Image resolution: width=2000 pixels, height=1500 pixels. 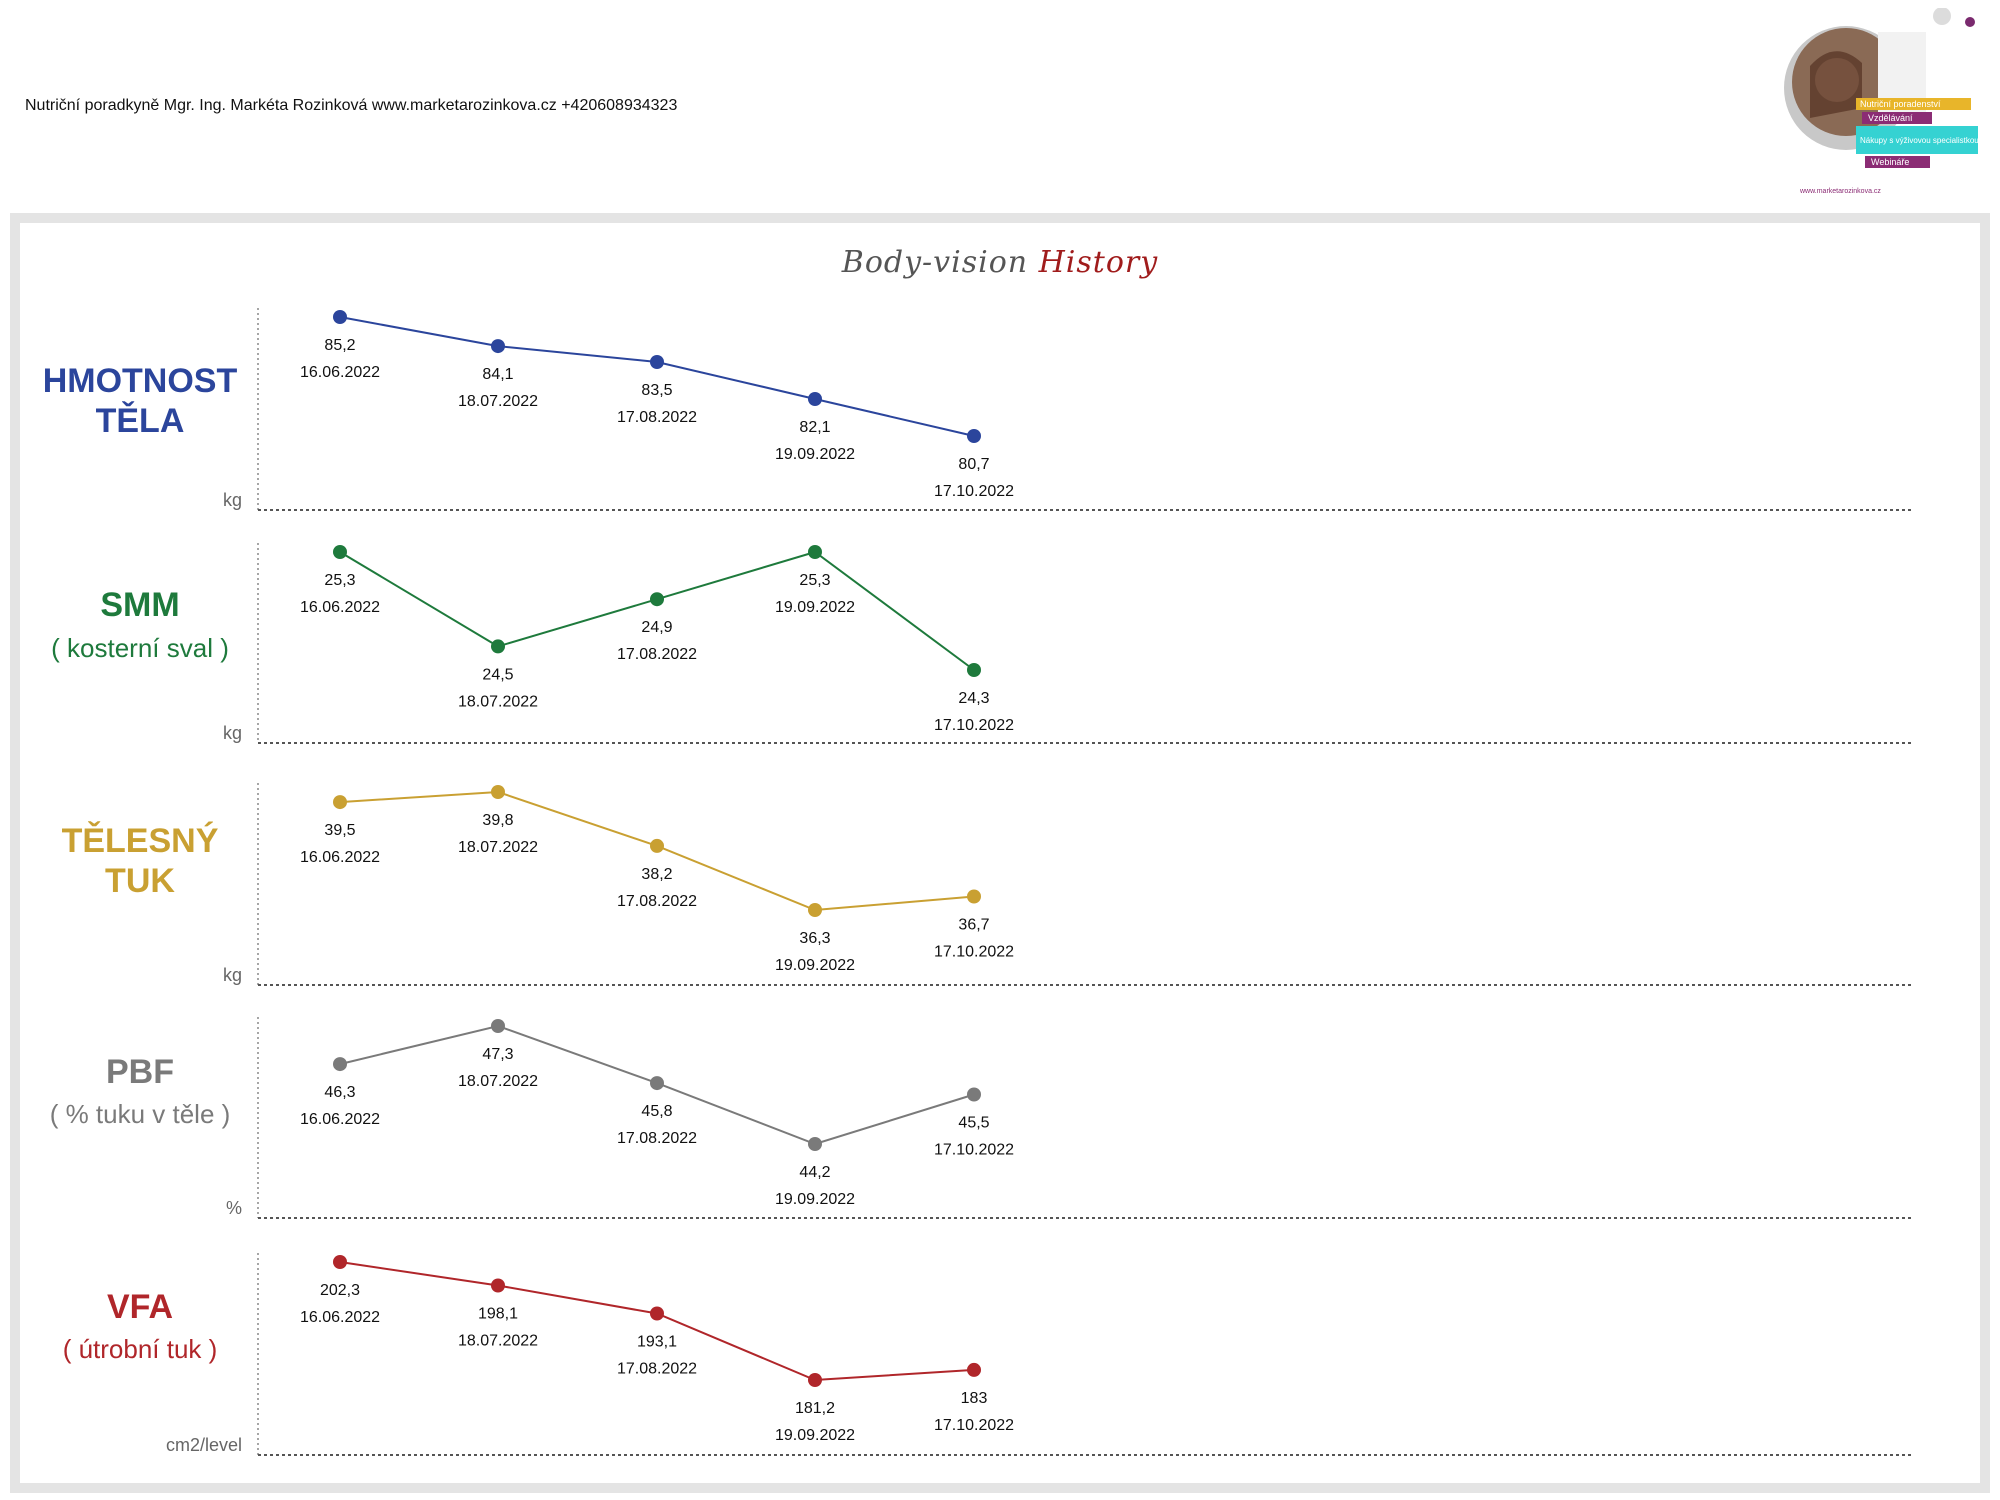 What do you see at coordinates (497, 374) in the screenshot?
I see `data-label: 84,1` at bounding box center [497, 374].